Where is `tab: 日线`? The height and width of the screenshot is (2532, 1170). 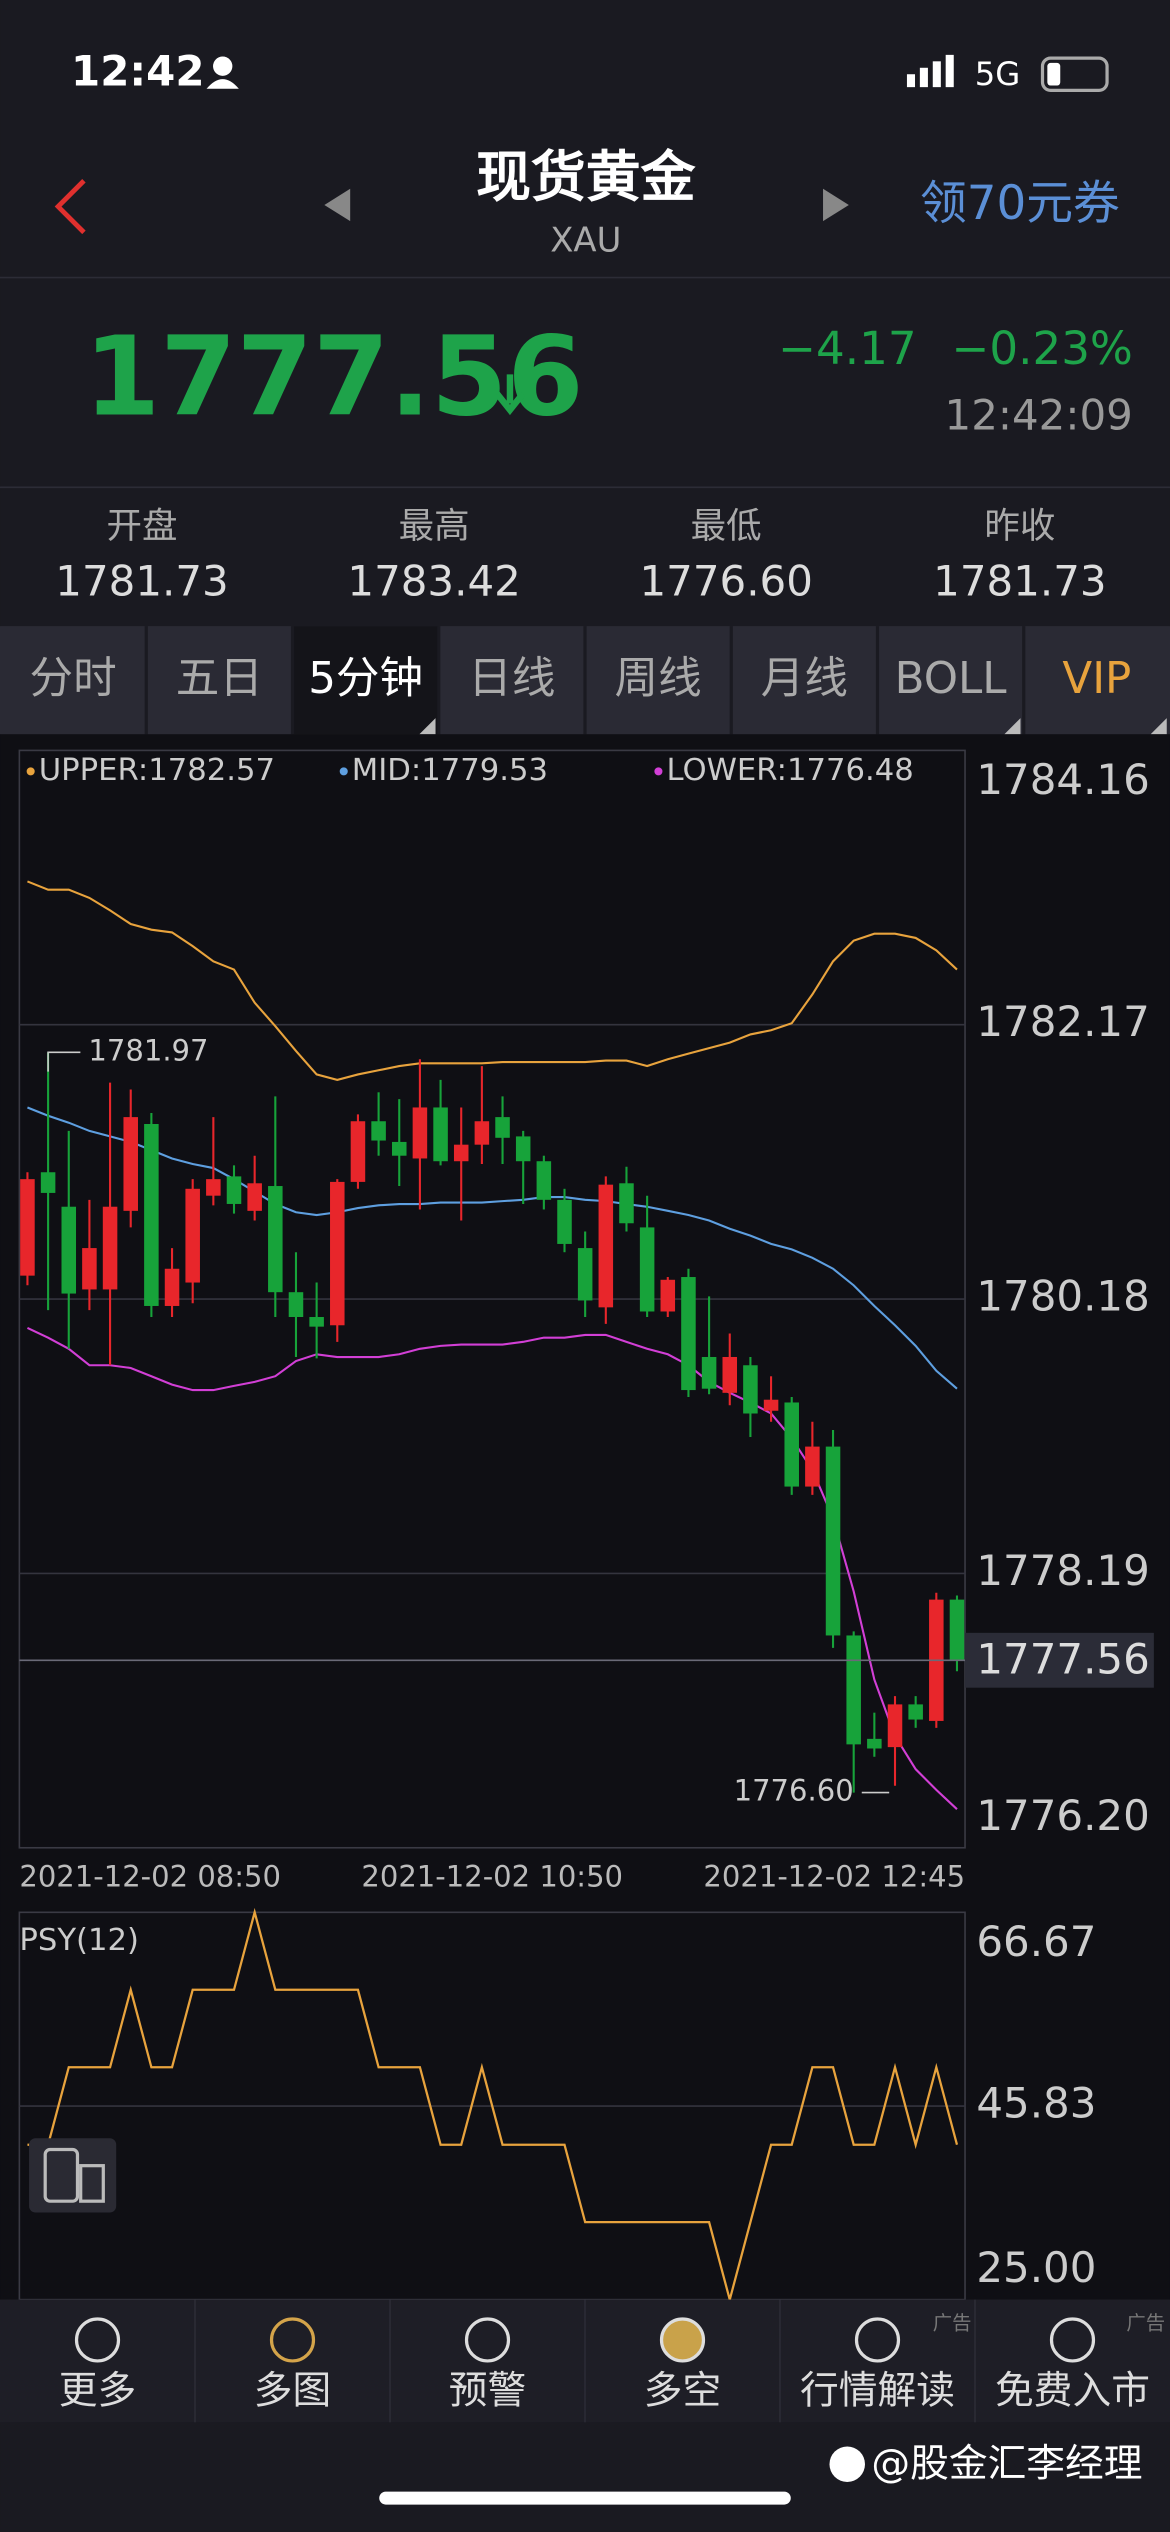 tab: 日线 is located at coordinates (511, 679).